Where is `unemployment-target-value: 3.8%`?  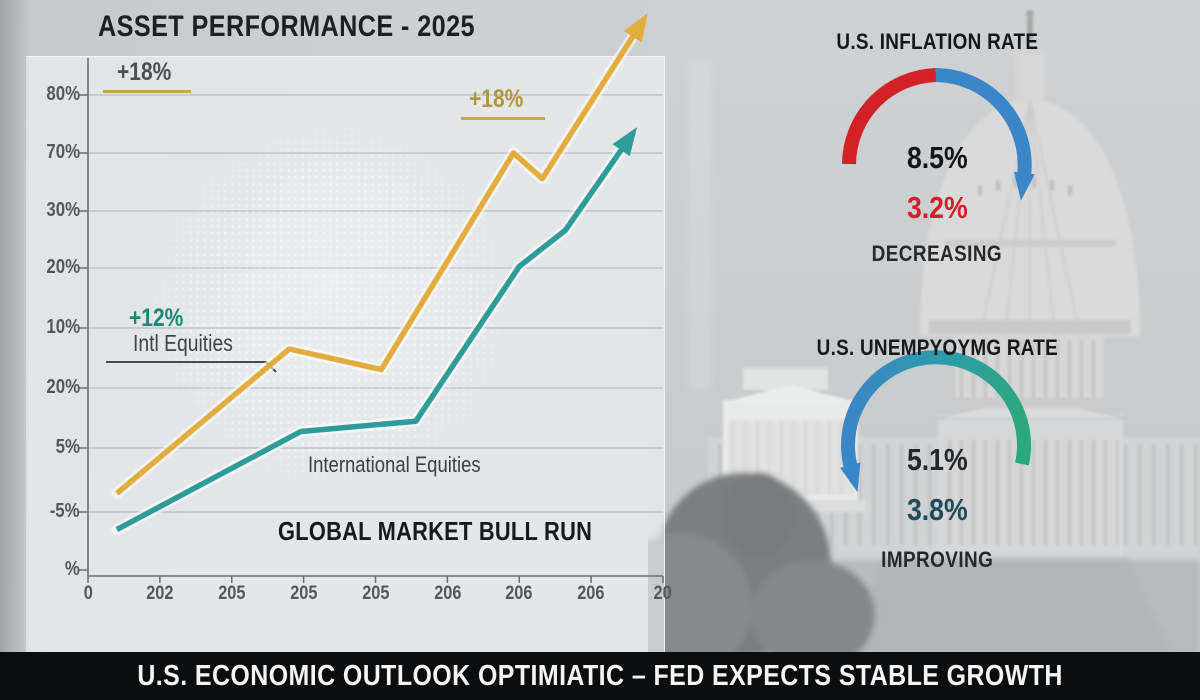
unemployment-target-value: 3.8% is located at coordinates (937, 509).